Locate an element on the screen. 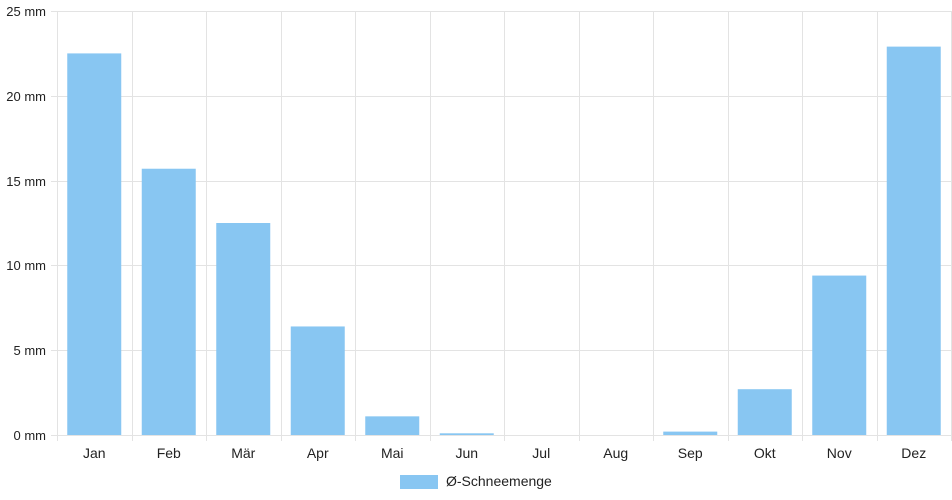 The height and width of the screenshot is (500, 952). y-tick-label: 5 mm is located at coordinates (30, 350).